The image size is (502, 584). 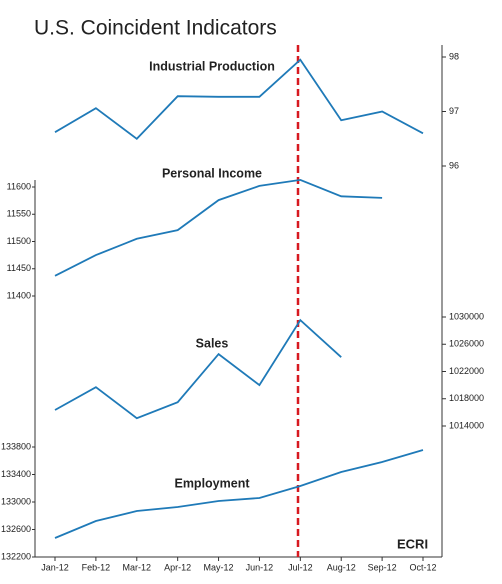 What do you see at coordinates (454, 111) in the screenshot?
I see `y-tick-label: 97` at bounding box center [454, 111].